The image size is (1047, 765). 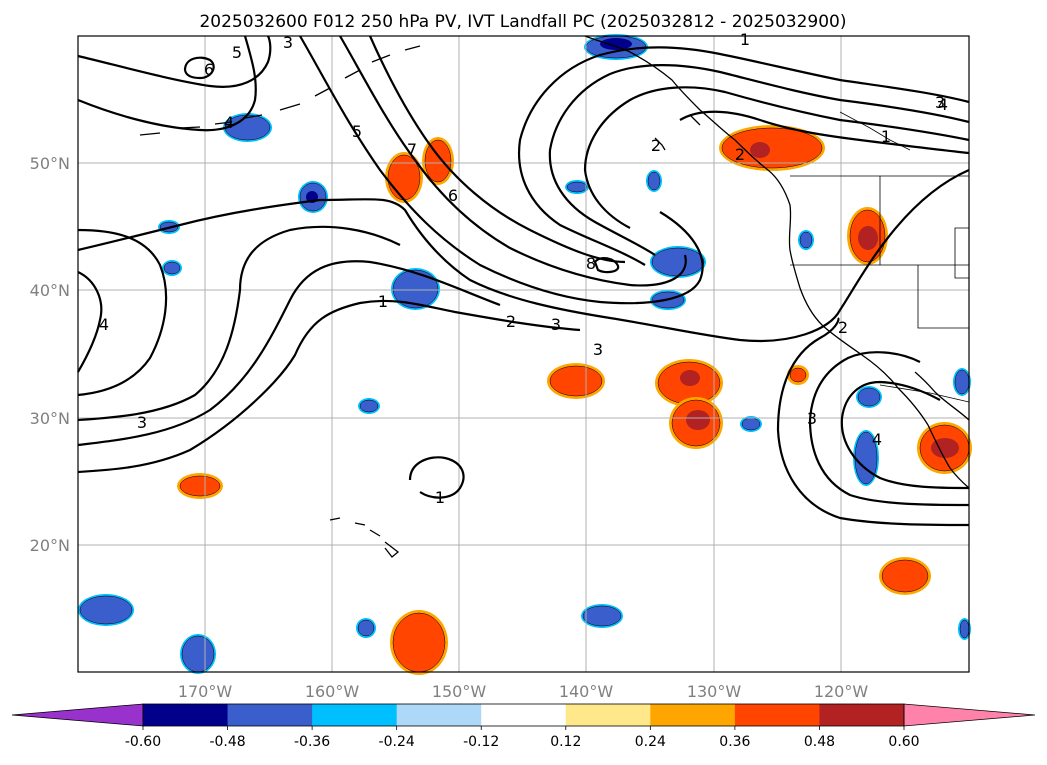 I want to click on haida-gwaii, so click(x=677, y=132).